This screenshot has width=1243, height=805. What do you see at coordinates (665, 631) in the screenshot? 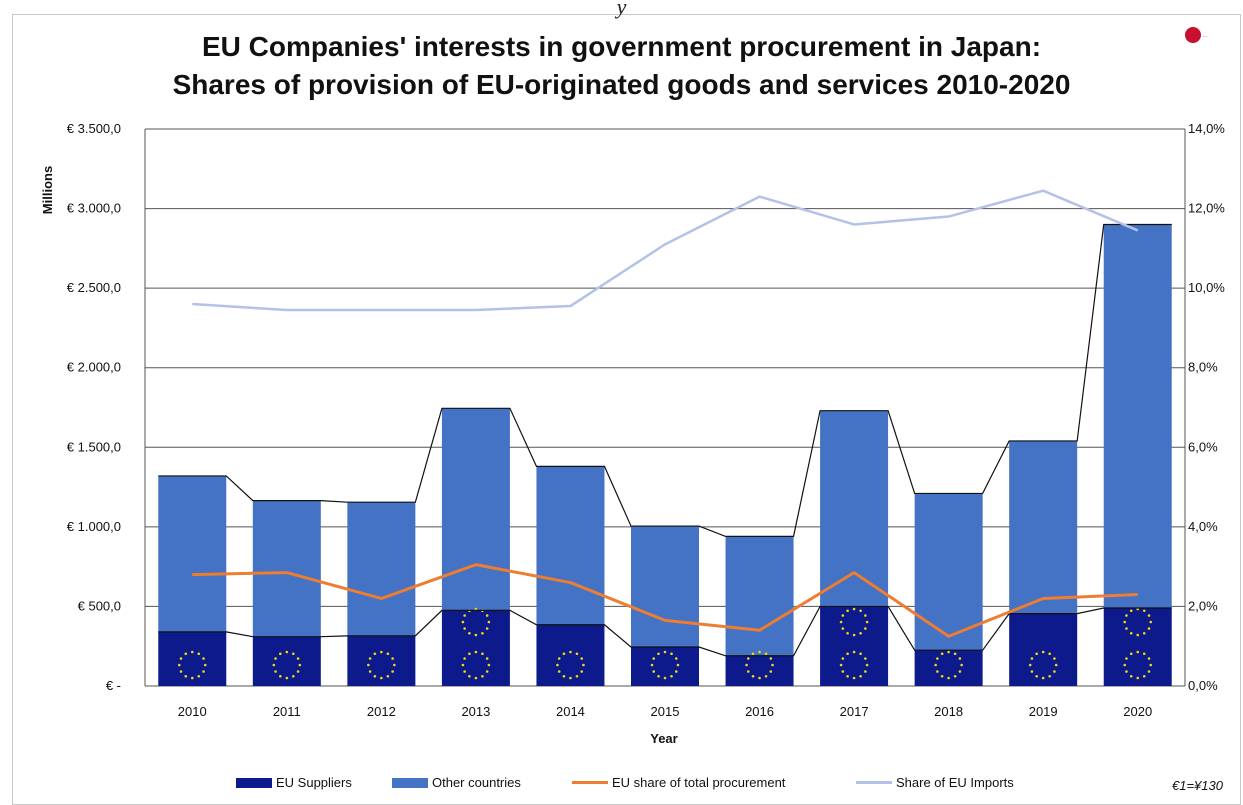
I see `connector-eu` at bounding box center [665, 631].